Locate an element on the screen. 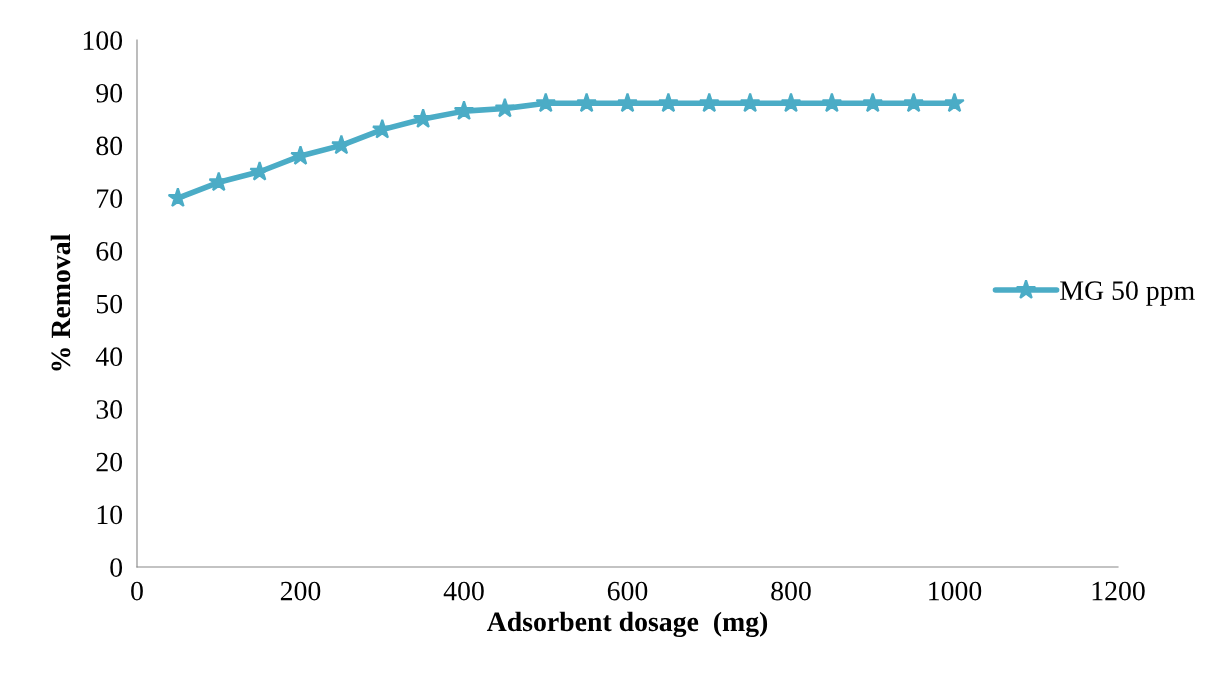 The width and height of the screenshot is (1220, 679). y-tick-label: 60 is located at coordinates (109, 251).